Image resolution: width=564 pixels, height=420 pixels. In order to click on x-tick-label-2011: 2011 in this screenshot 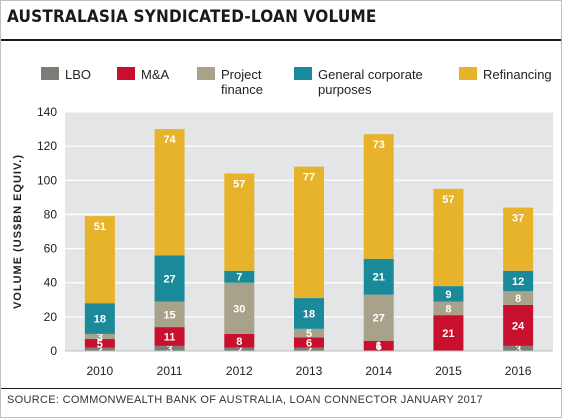, I will do `click(170, 371)`.